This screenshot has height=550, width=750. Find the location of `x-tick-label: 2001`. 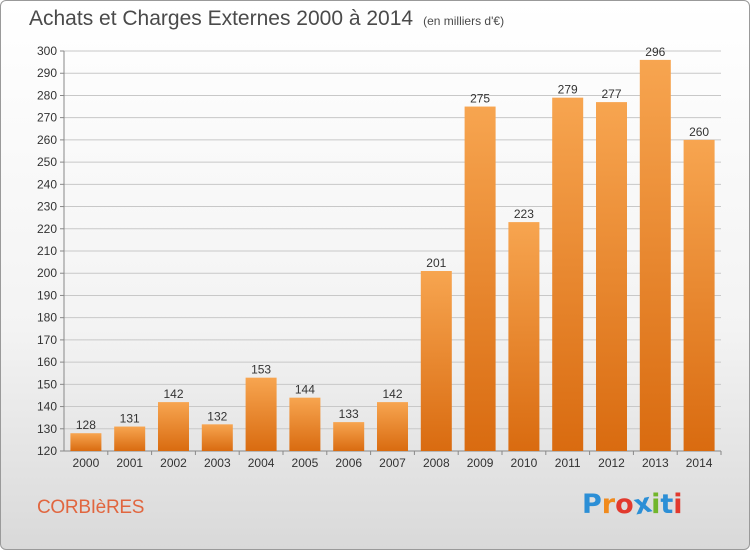

x-tick-label: 2001 is located at coordinates (129, 463).